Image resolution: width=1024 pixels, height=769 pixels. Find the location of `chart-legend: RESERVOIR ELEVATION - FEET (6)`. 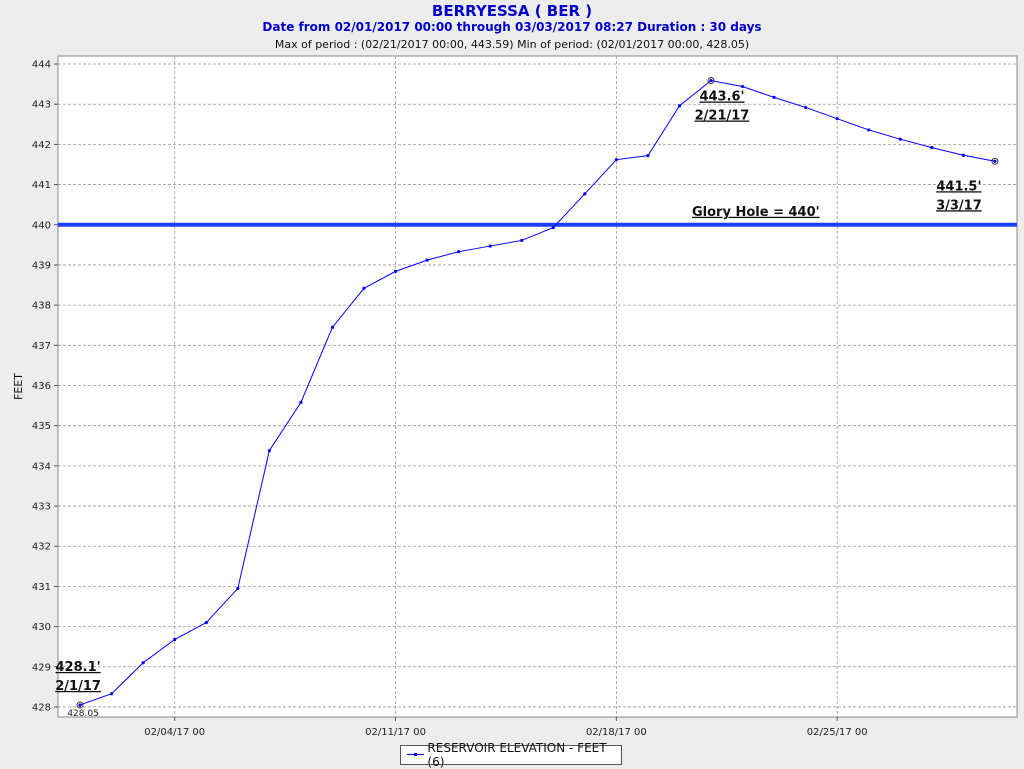

chart-legend: RESERVOIR ELEVATION - FEET (6) is located at coordinates (511, 755).